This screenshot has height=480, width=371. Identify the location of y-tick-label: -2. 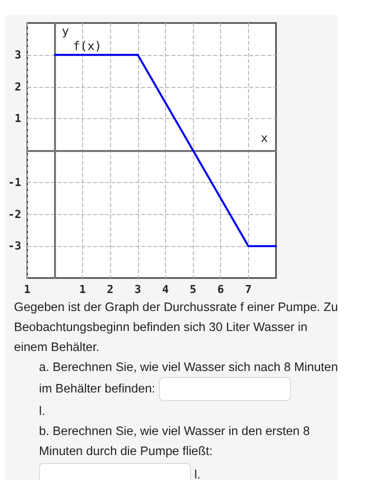
(15, 214).